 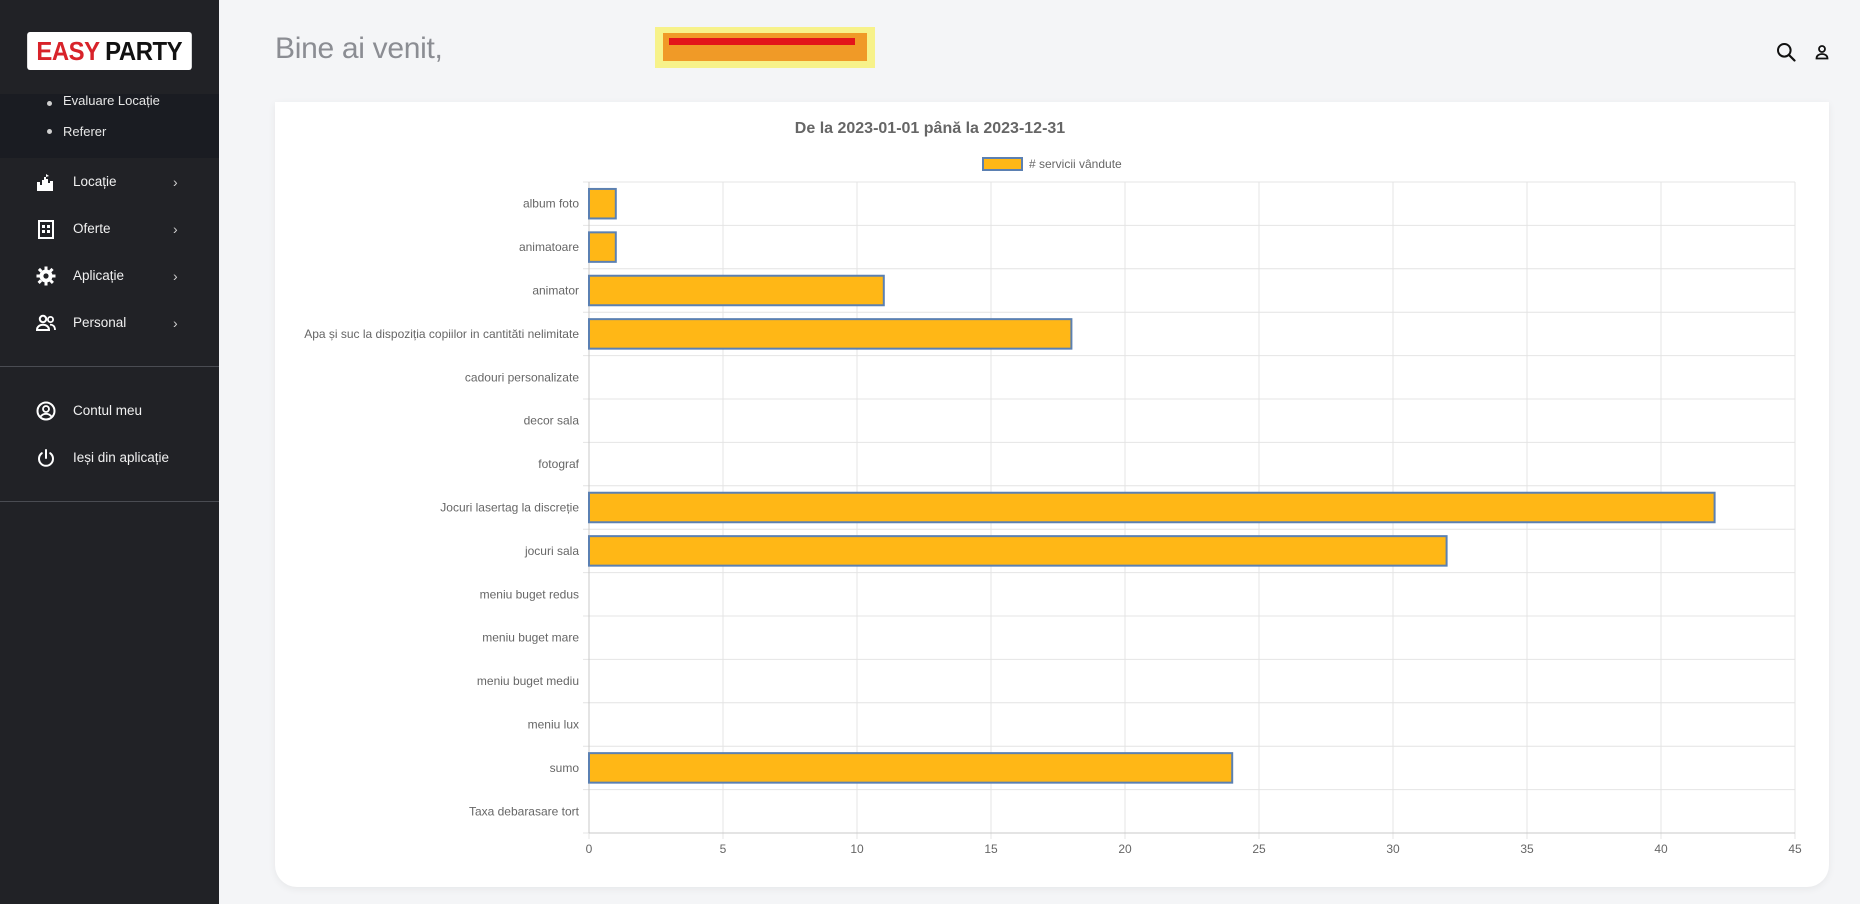 What do you see at coordinates (558, 464) in the screenshot?
I see `y-tick-label: fotograf` at bounding box center [558, 464].